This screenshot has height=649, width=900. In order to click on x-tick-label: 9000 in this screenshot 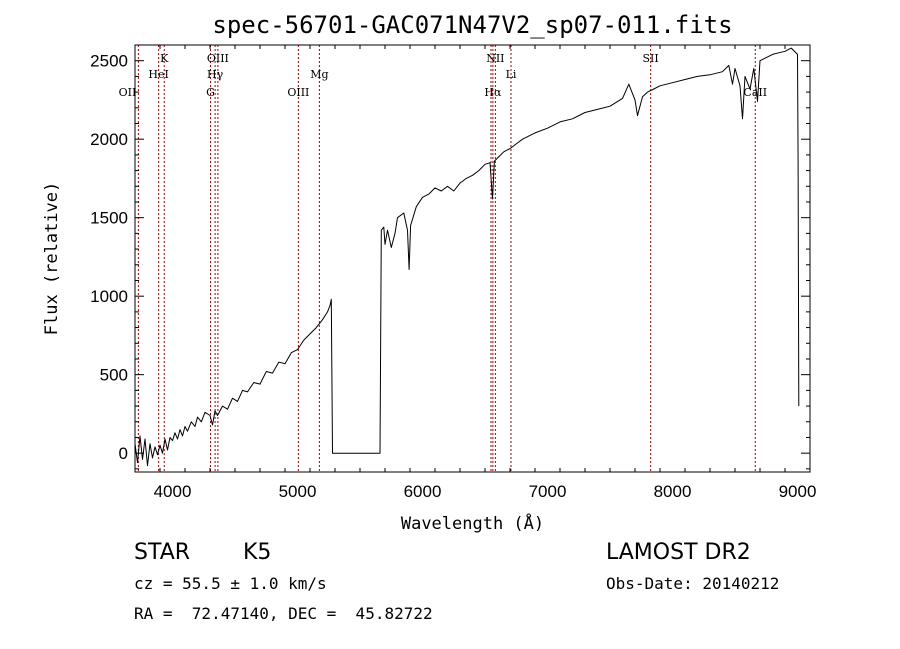, I will do `click(798, 491)`.